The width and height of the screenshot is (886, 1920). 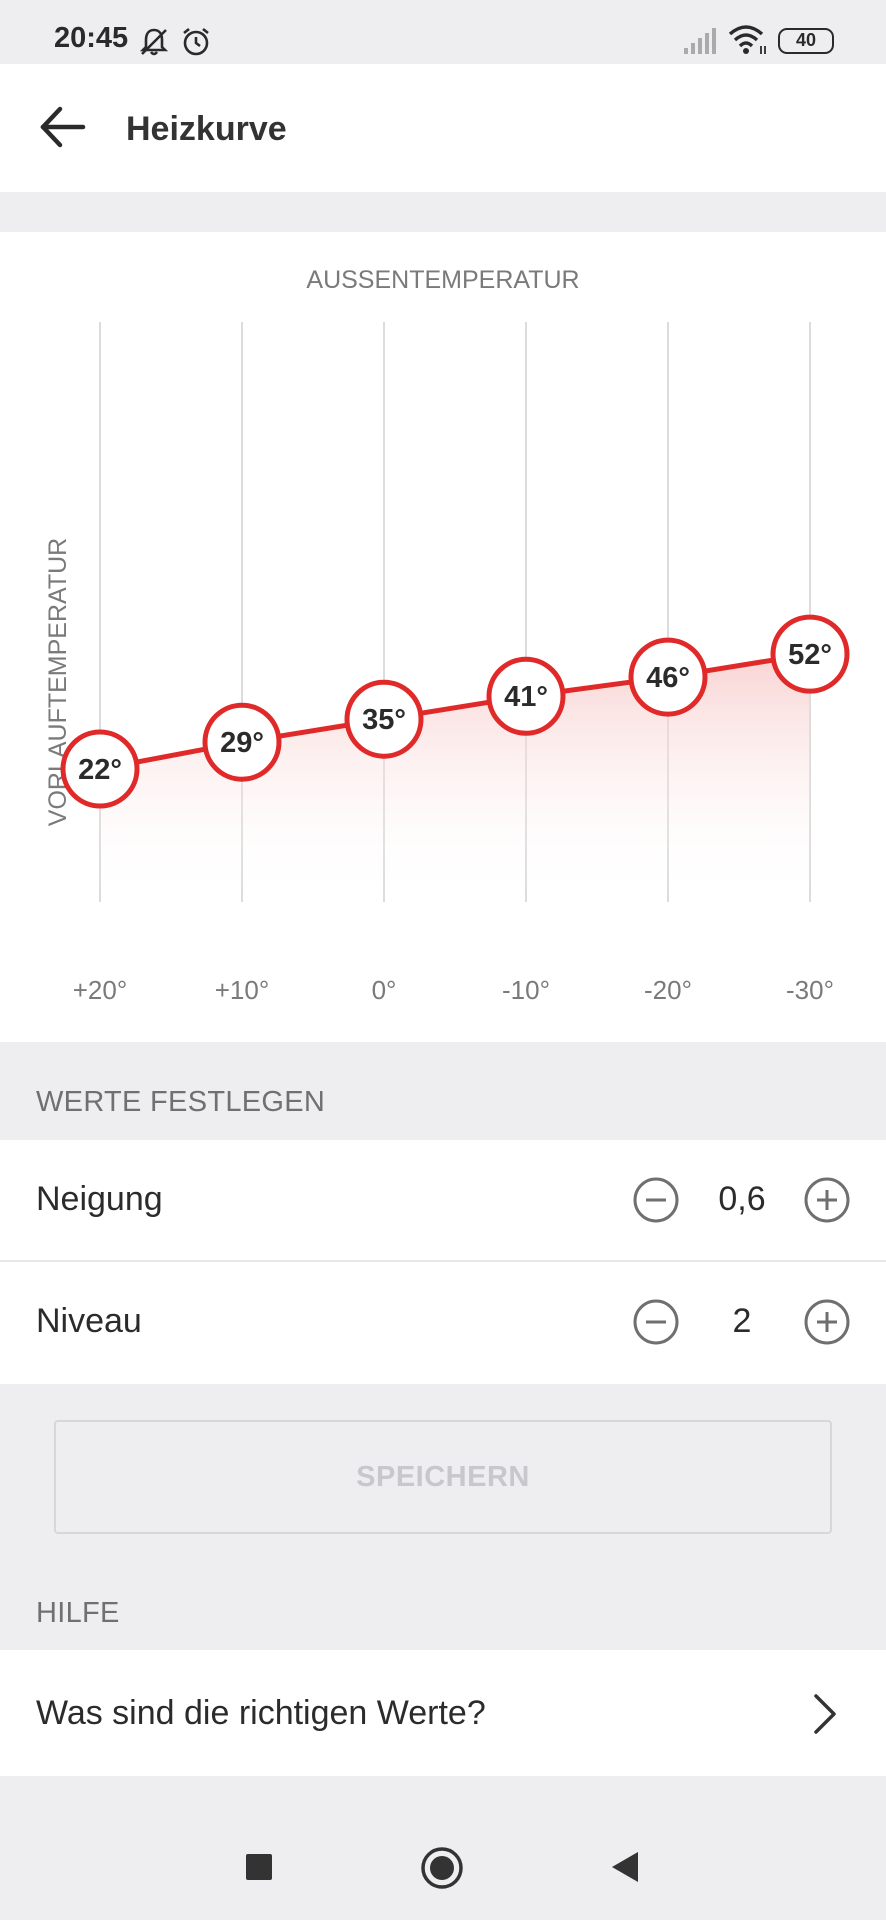 I want to click on system-nav-bar, so click(x=443, y=1866).